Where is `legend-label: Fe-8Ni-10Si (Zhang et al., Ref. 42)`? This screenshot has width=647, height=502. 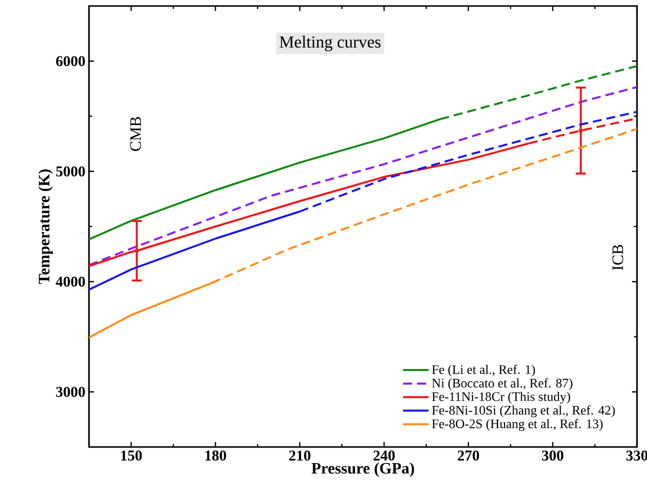 legend-label: Fe-8Ni-10Si (Zhang et al., Ref. 42) is located at coordinates (523, 411).